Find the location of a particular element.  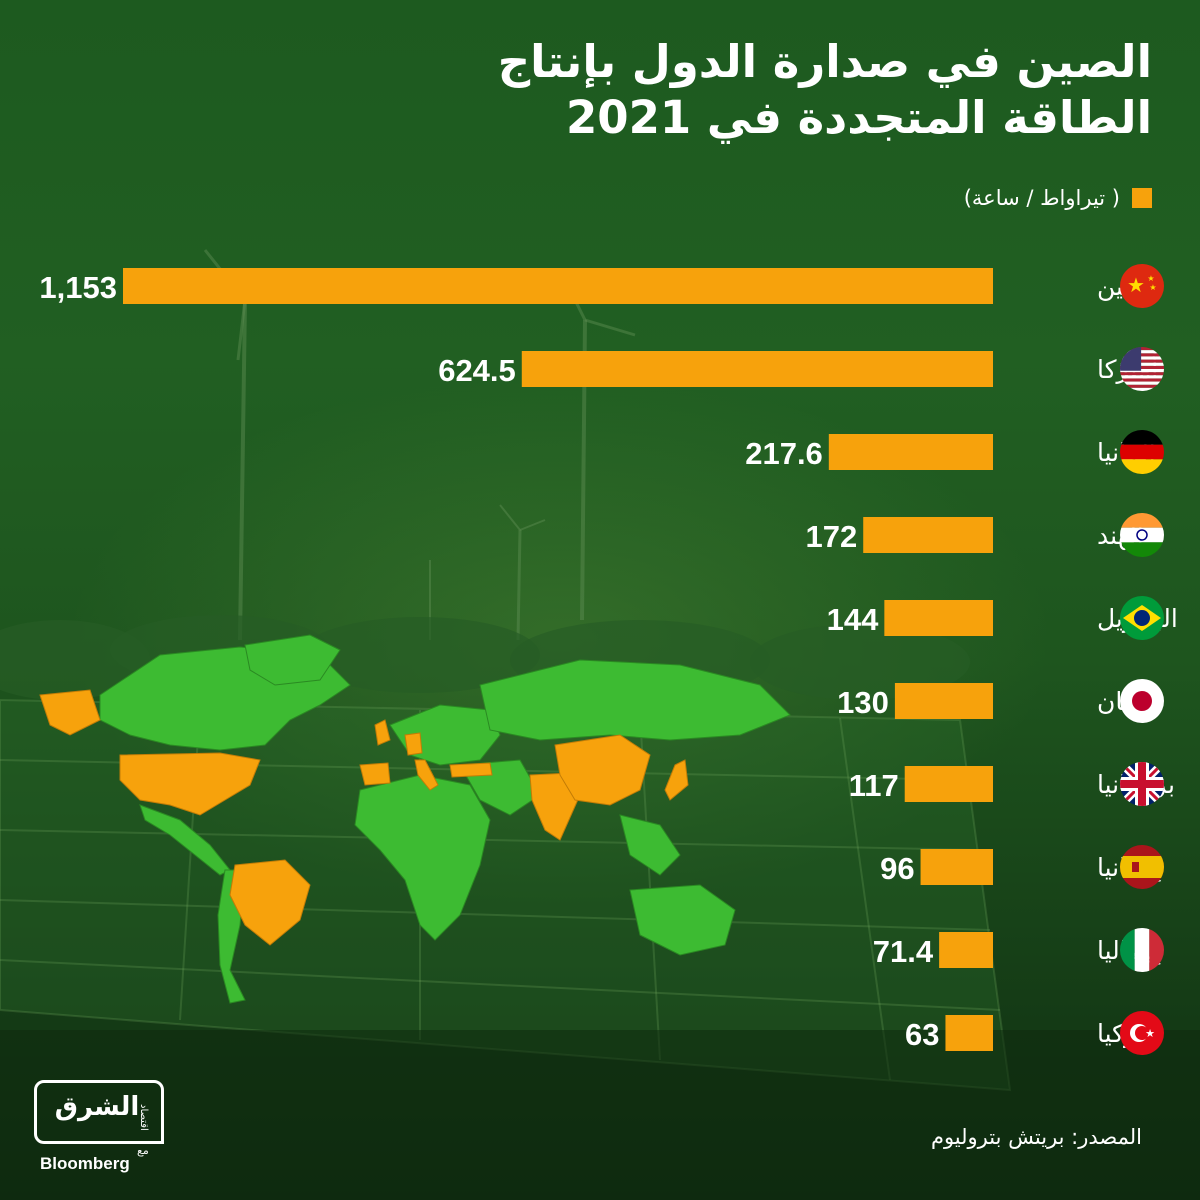

map-usa is located at coordinates (190, 784).